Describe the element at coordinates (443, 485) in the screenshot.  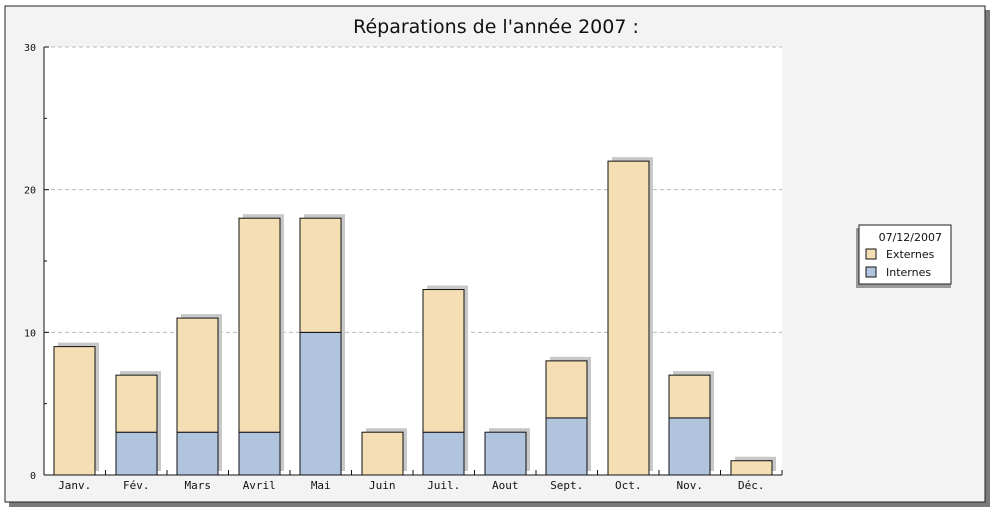
I see `x-tick-label-6: Juil.` at that location.